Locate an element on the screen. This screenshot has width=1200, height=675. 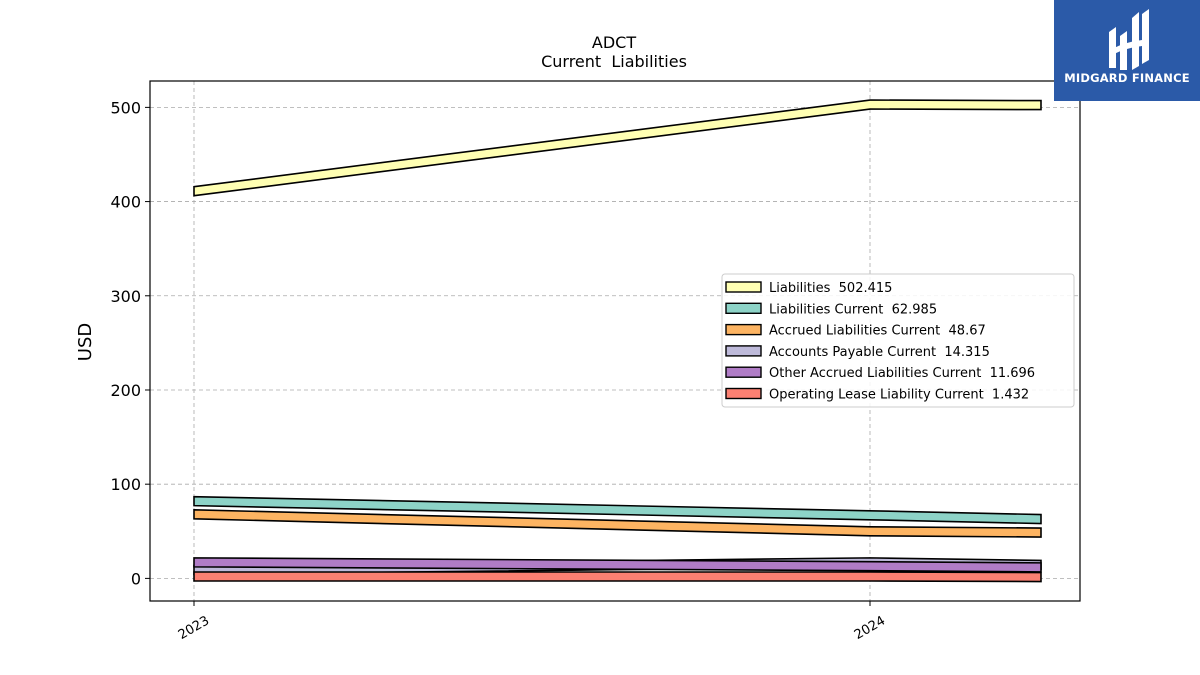
y-tick-label: 300 is located at coordinates (125, 296).